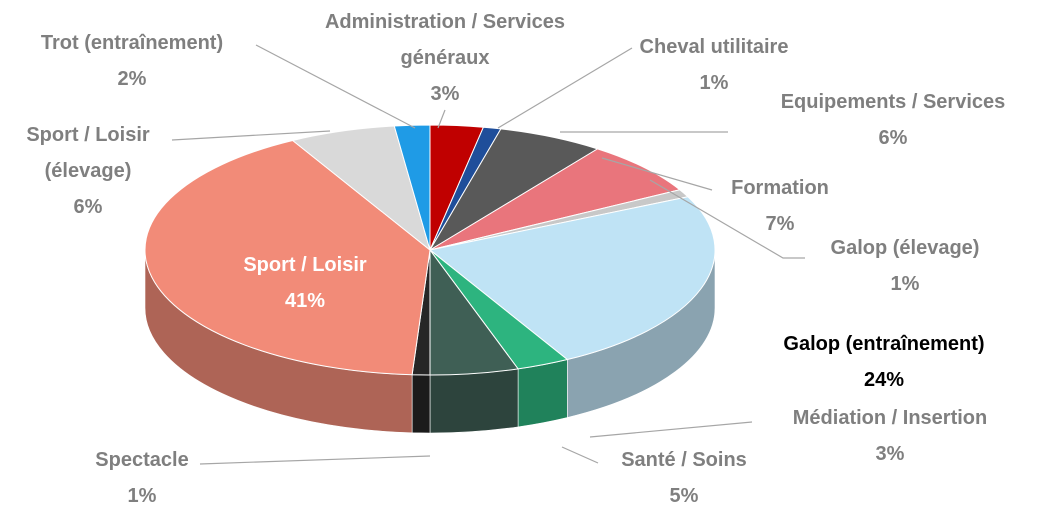 This screenshot has width=1038, height=514. What do you see at coordinates (445, 40) in the screenshot?
I see `category-label: Administration / Services généraux` at bounding box center [445, 40].